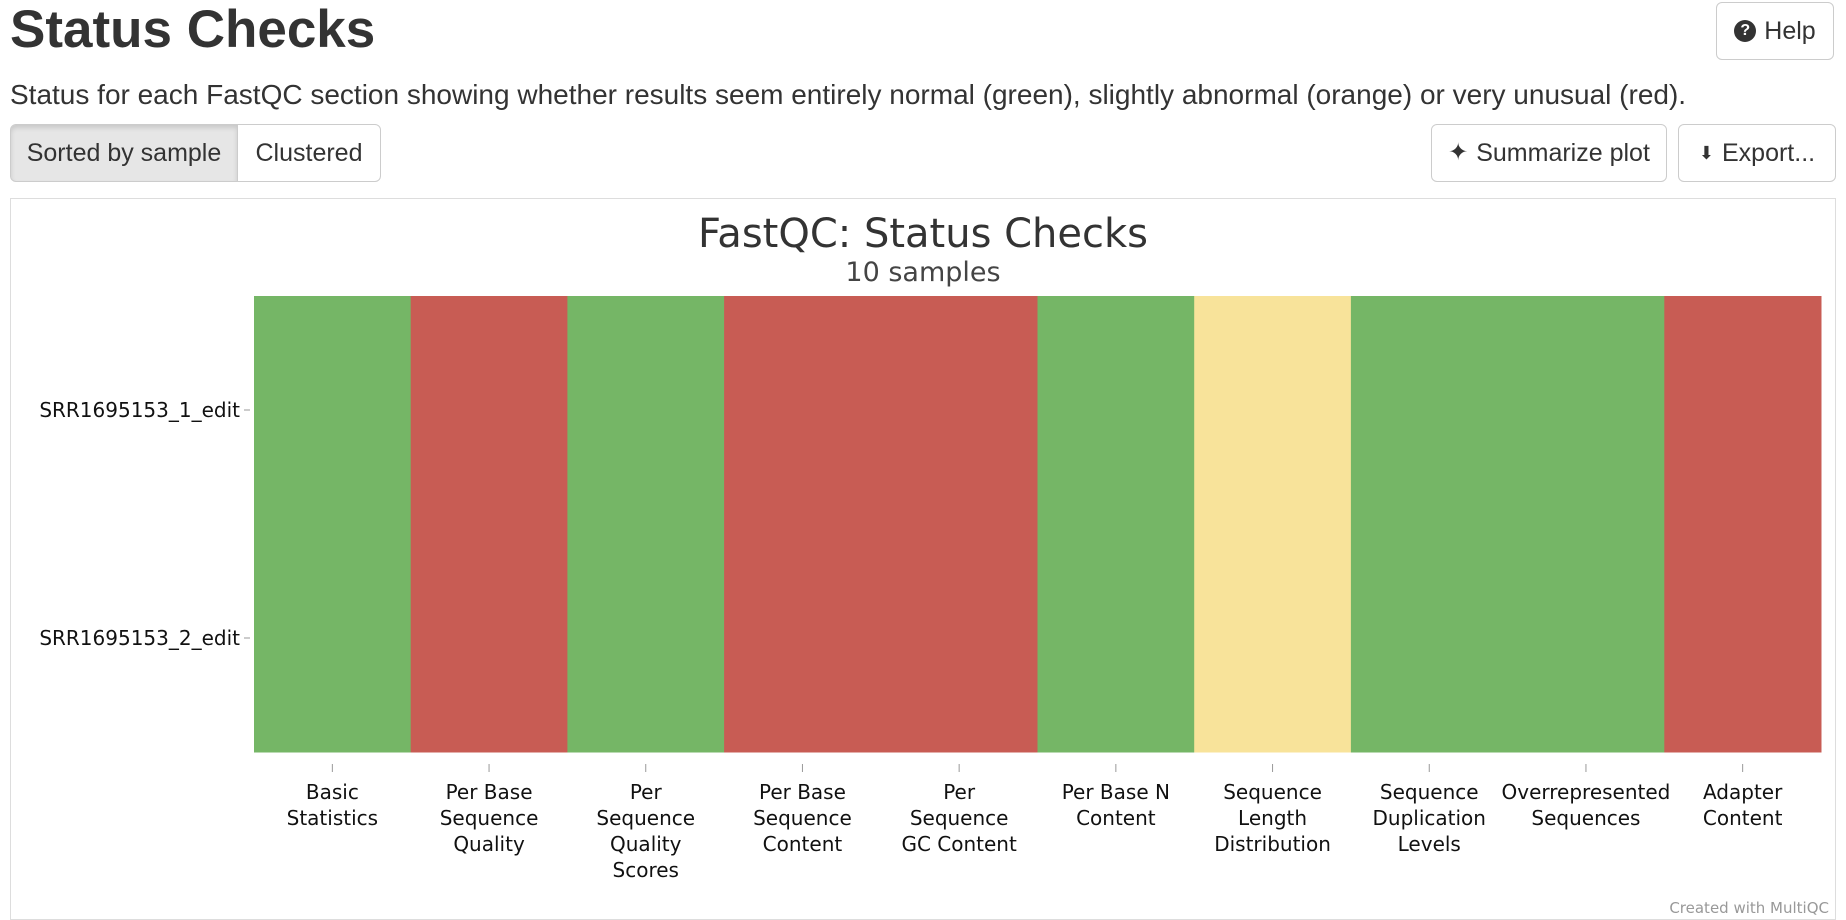  Describe the element at coordinates (1563, 152) in the screenshot. I see `summarize-plot-label: Summarize plot` at that location.